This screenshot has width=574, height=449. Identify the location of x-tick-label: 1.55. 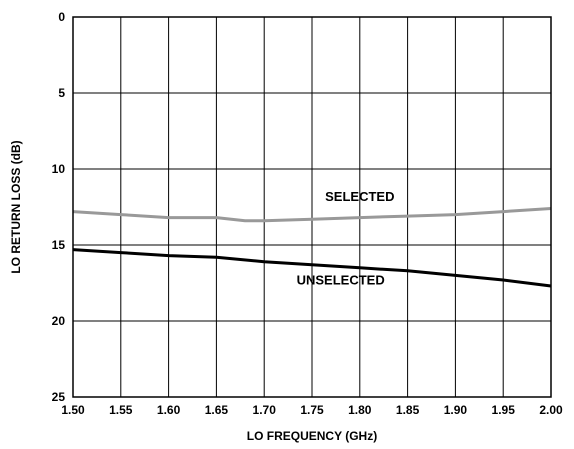
(121, 410).